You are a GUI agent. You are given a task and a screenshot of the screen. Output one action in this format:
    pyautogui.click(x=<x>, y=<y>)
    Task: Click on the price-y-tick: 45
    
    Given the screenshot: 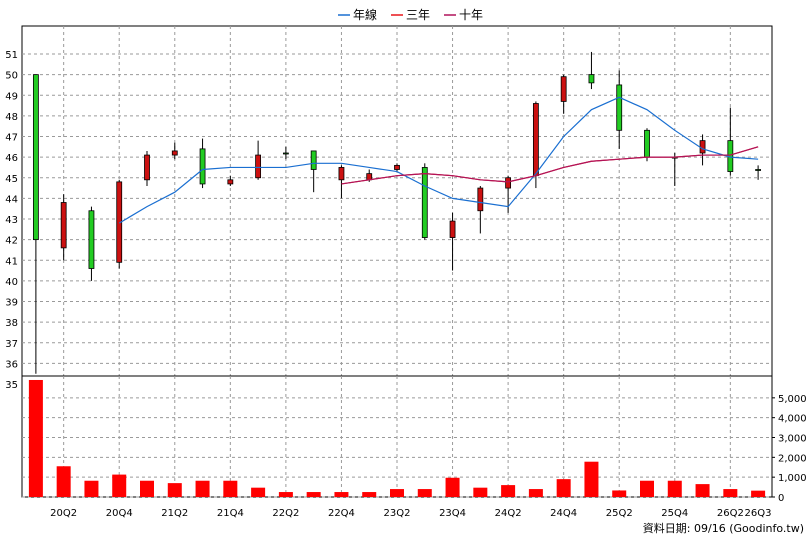 What is the action you would take?
    pyautogui.click(x=11, y=179)
    